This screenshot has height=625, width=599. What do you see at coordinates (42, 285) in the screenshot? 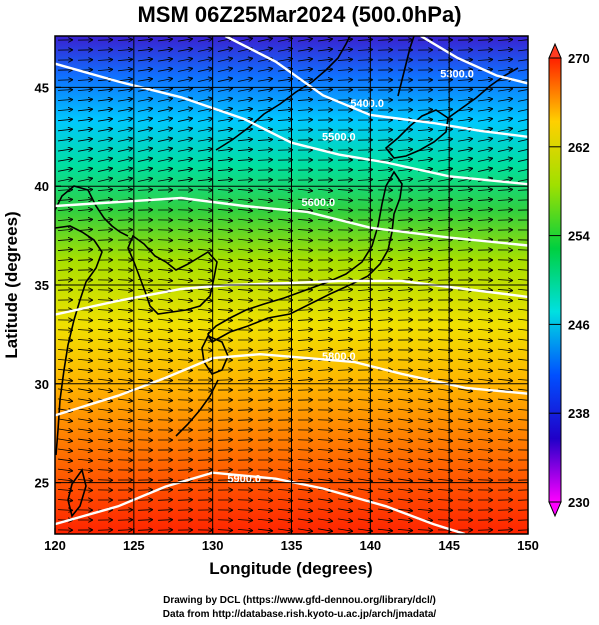
I see `y-tick-label-2: 35` at bounding box center [42, 285].